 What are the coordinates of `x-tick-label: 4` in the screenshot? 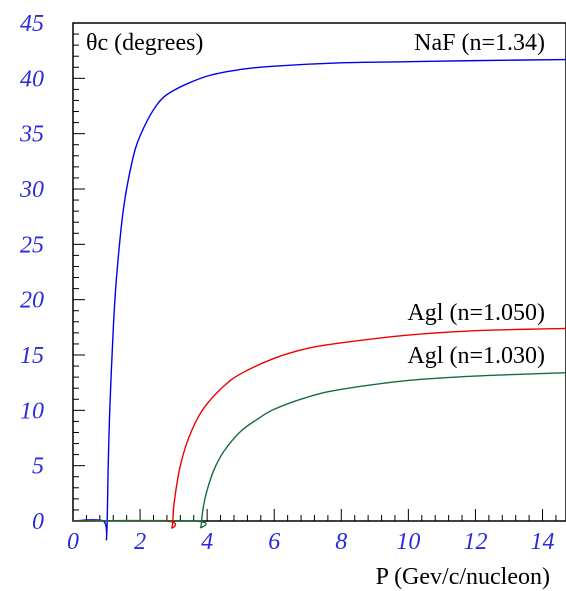 It's located at (207, 542).